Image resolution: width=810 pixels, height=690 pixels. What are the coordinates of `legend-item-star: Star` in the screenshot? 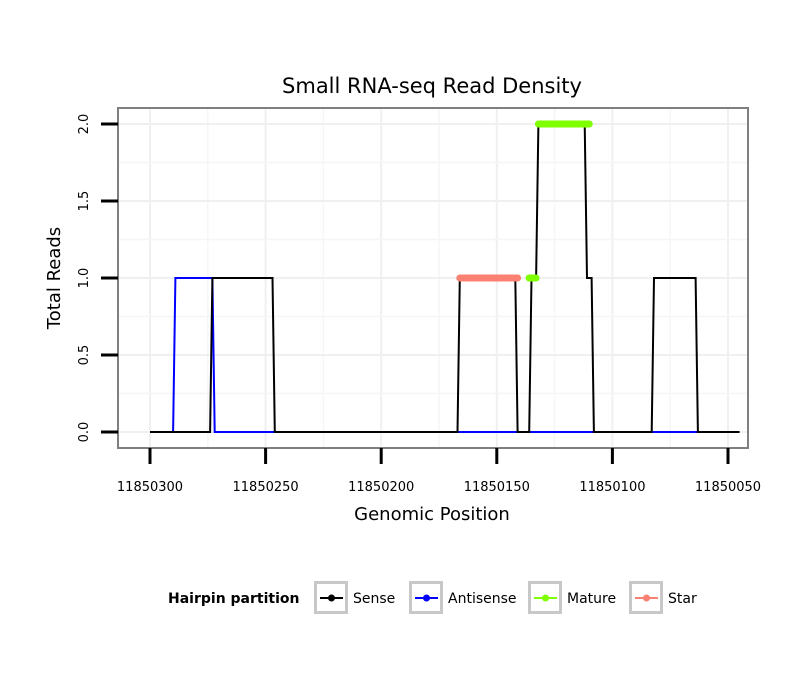 It's located at (663, 597).